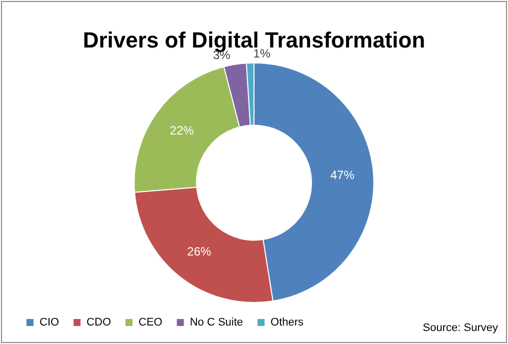 The image size is (508, 344). What do you see at coordinates (199, 251) in the screenshot?
I see `data-label: 26%` at bounding box center [199, 251].